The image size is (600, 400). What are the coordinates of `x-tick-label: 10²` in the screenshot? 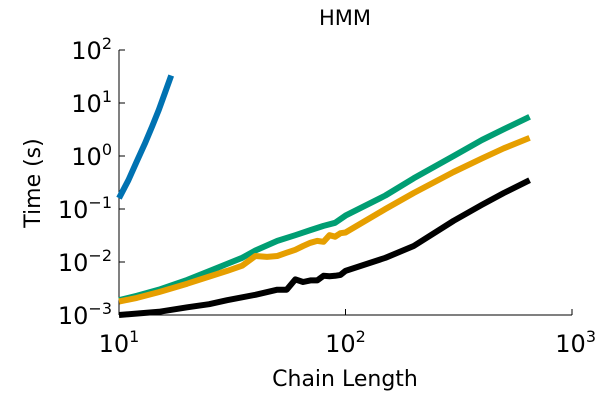 It's located at (345, 342).